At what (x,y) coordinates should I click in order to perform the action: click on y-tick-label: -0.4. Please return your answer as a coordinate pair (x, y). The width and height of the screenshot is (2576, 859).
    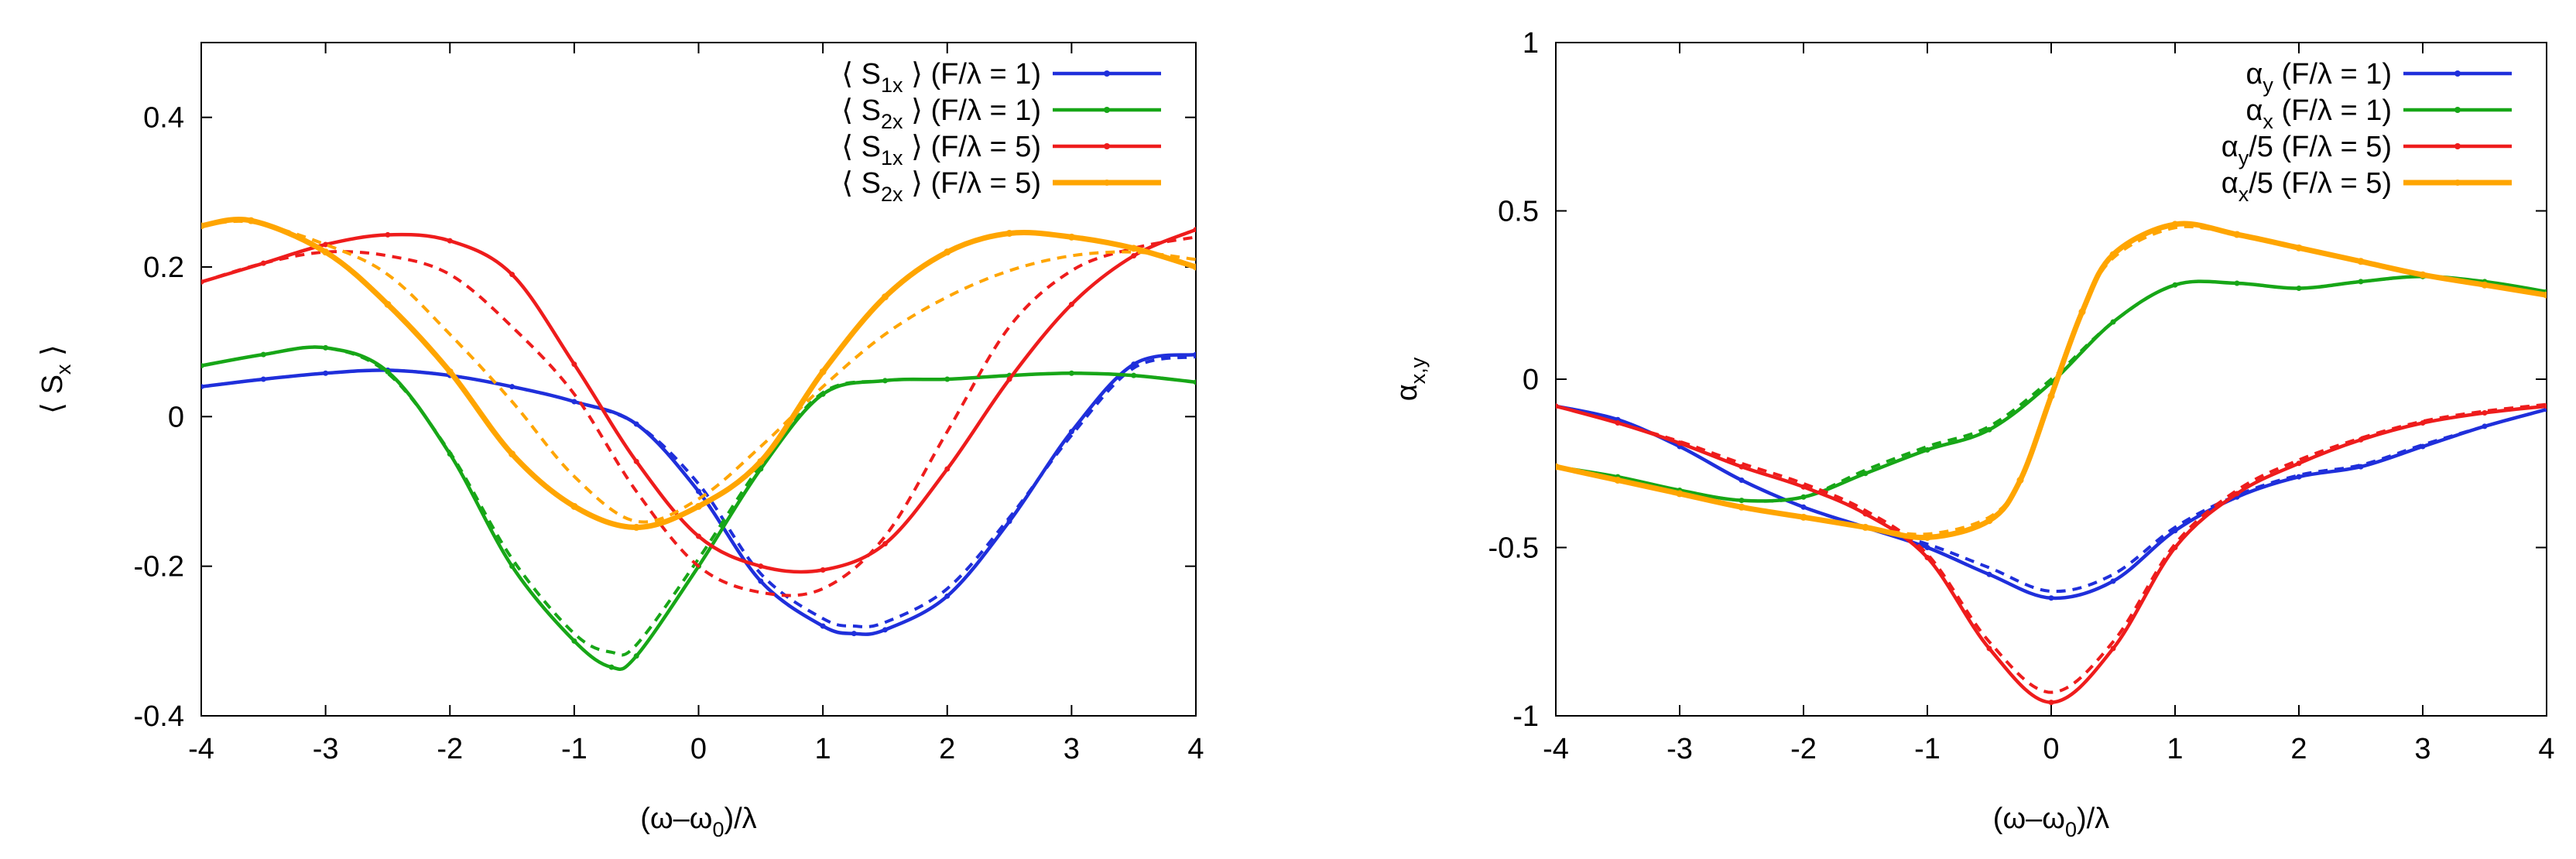
    Looking at the image, I should click on (159, 716).